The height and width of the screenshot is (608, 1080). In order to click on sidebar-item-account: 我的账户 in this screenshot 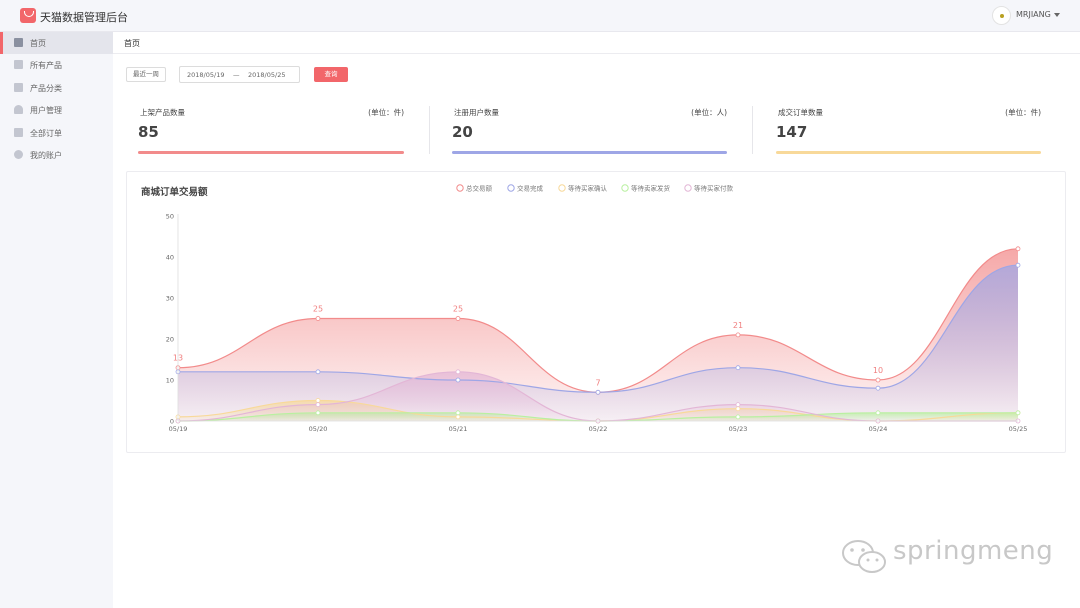, I will do `click(56, 155)`.